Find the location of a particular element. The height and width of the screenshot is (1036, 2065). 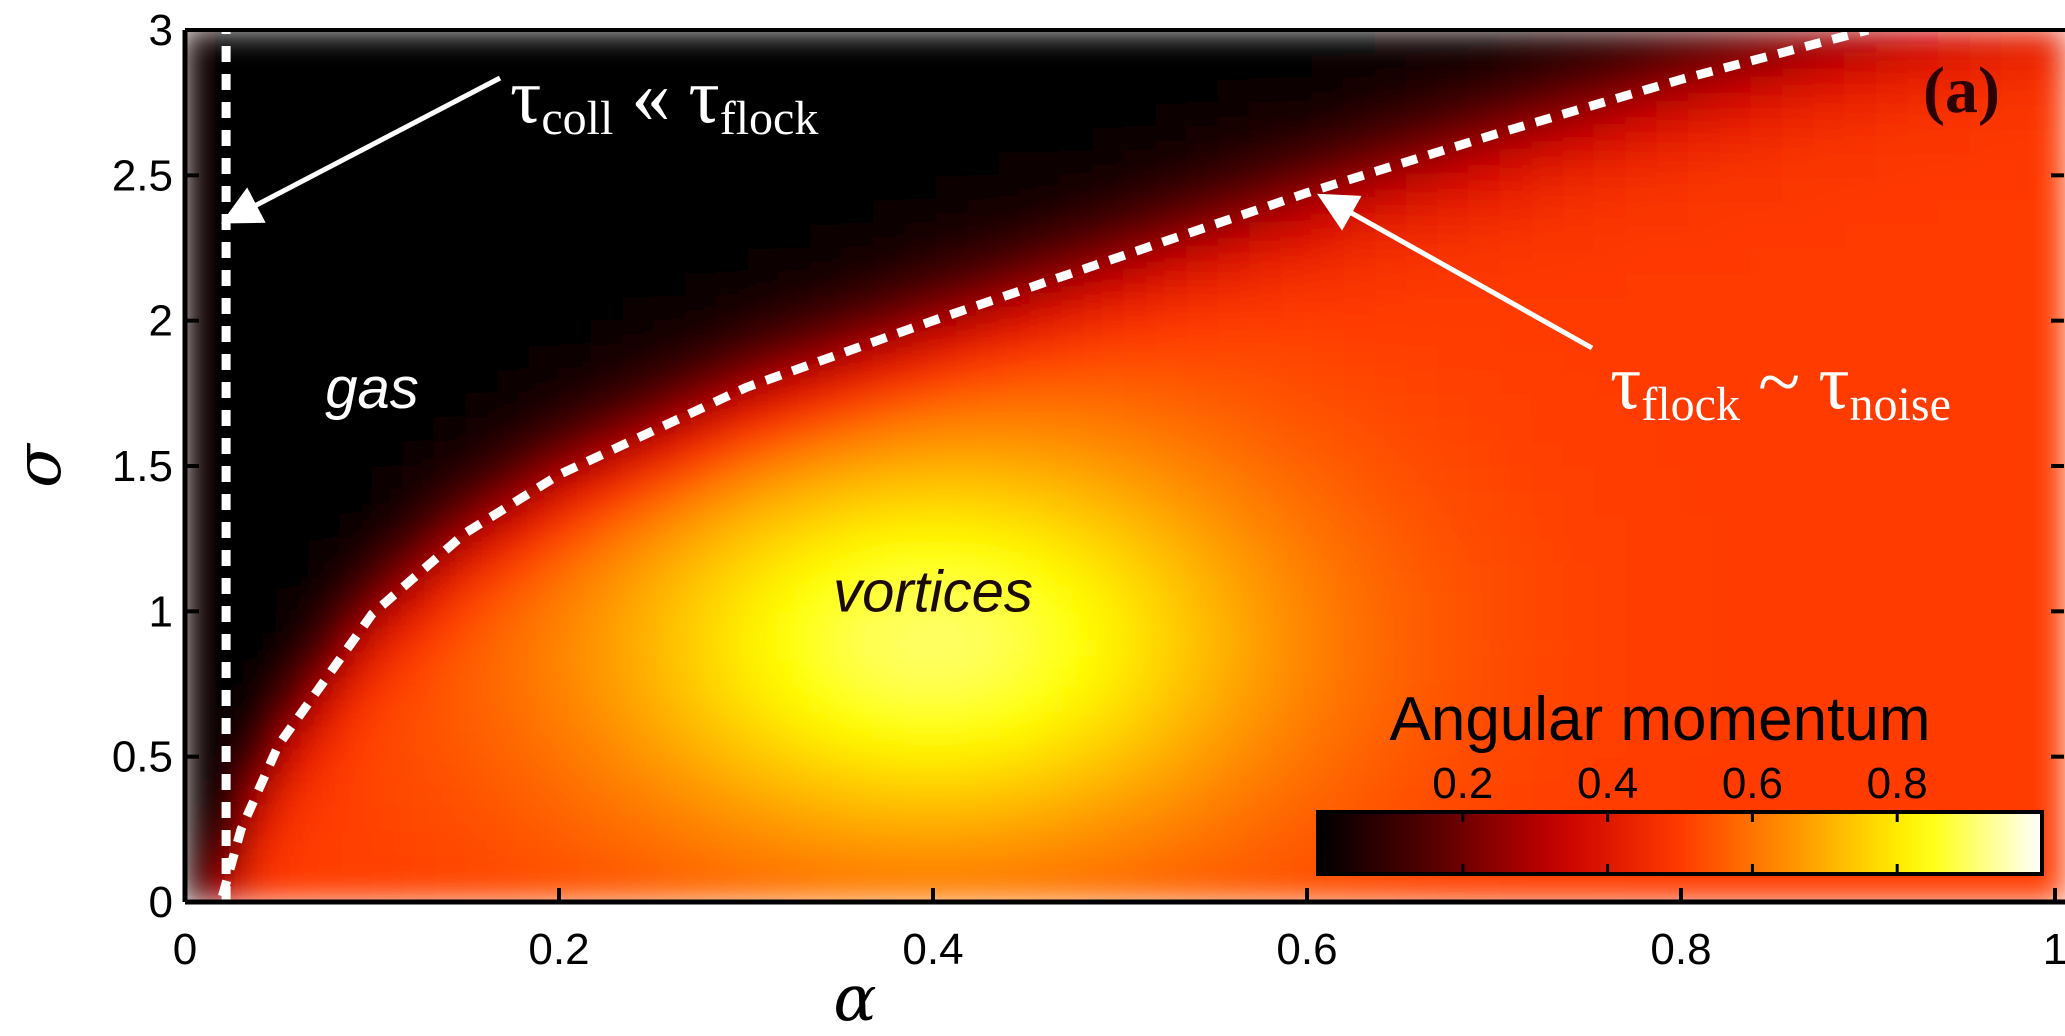

annotation-arrow-curve is located at coordinates (1455, 272).